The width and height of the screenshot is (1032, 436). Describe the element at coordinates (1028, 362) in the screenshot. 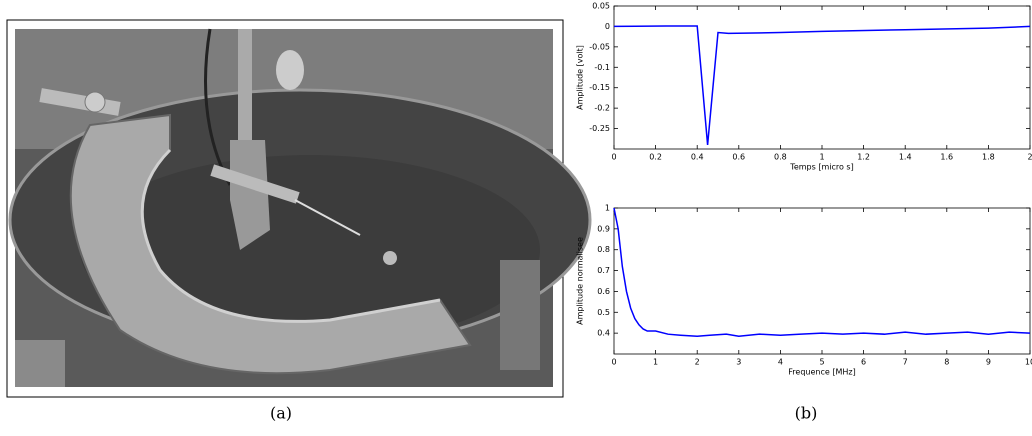

I see `x-tick-label: 10` at that location.